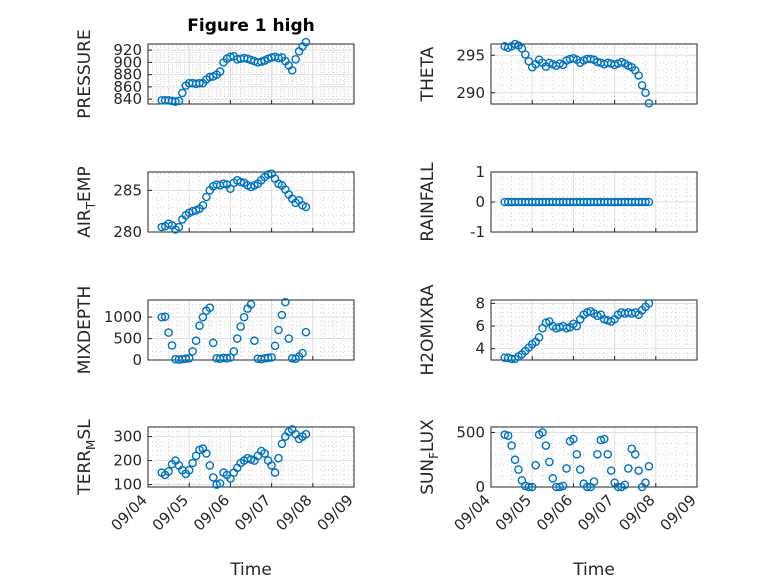  I want to click on y-axis-label: PRESSURE, so click(85, 73).